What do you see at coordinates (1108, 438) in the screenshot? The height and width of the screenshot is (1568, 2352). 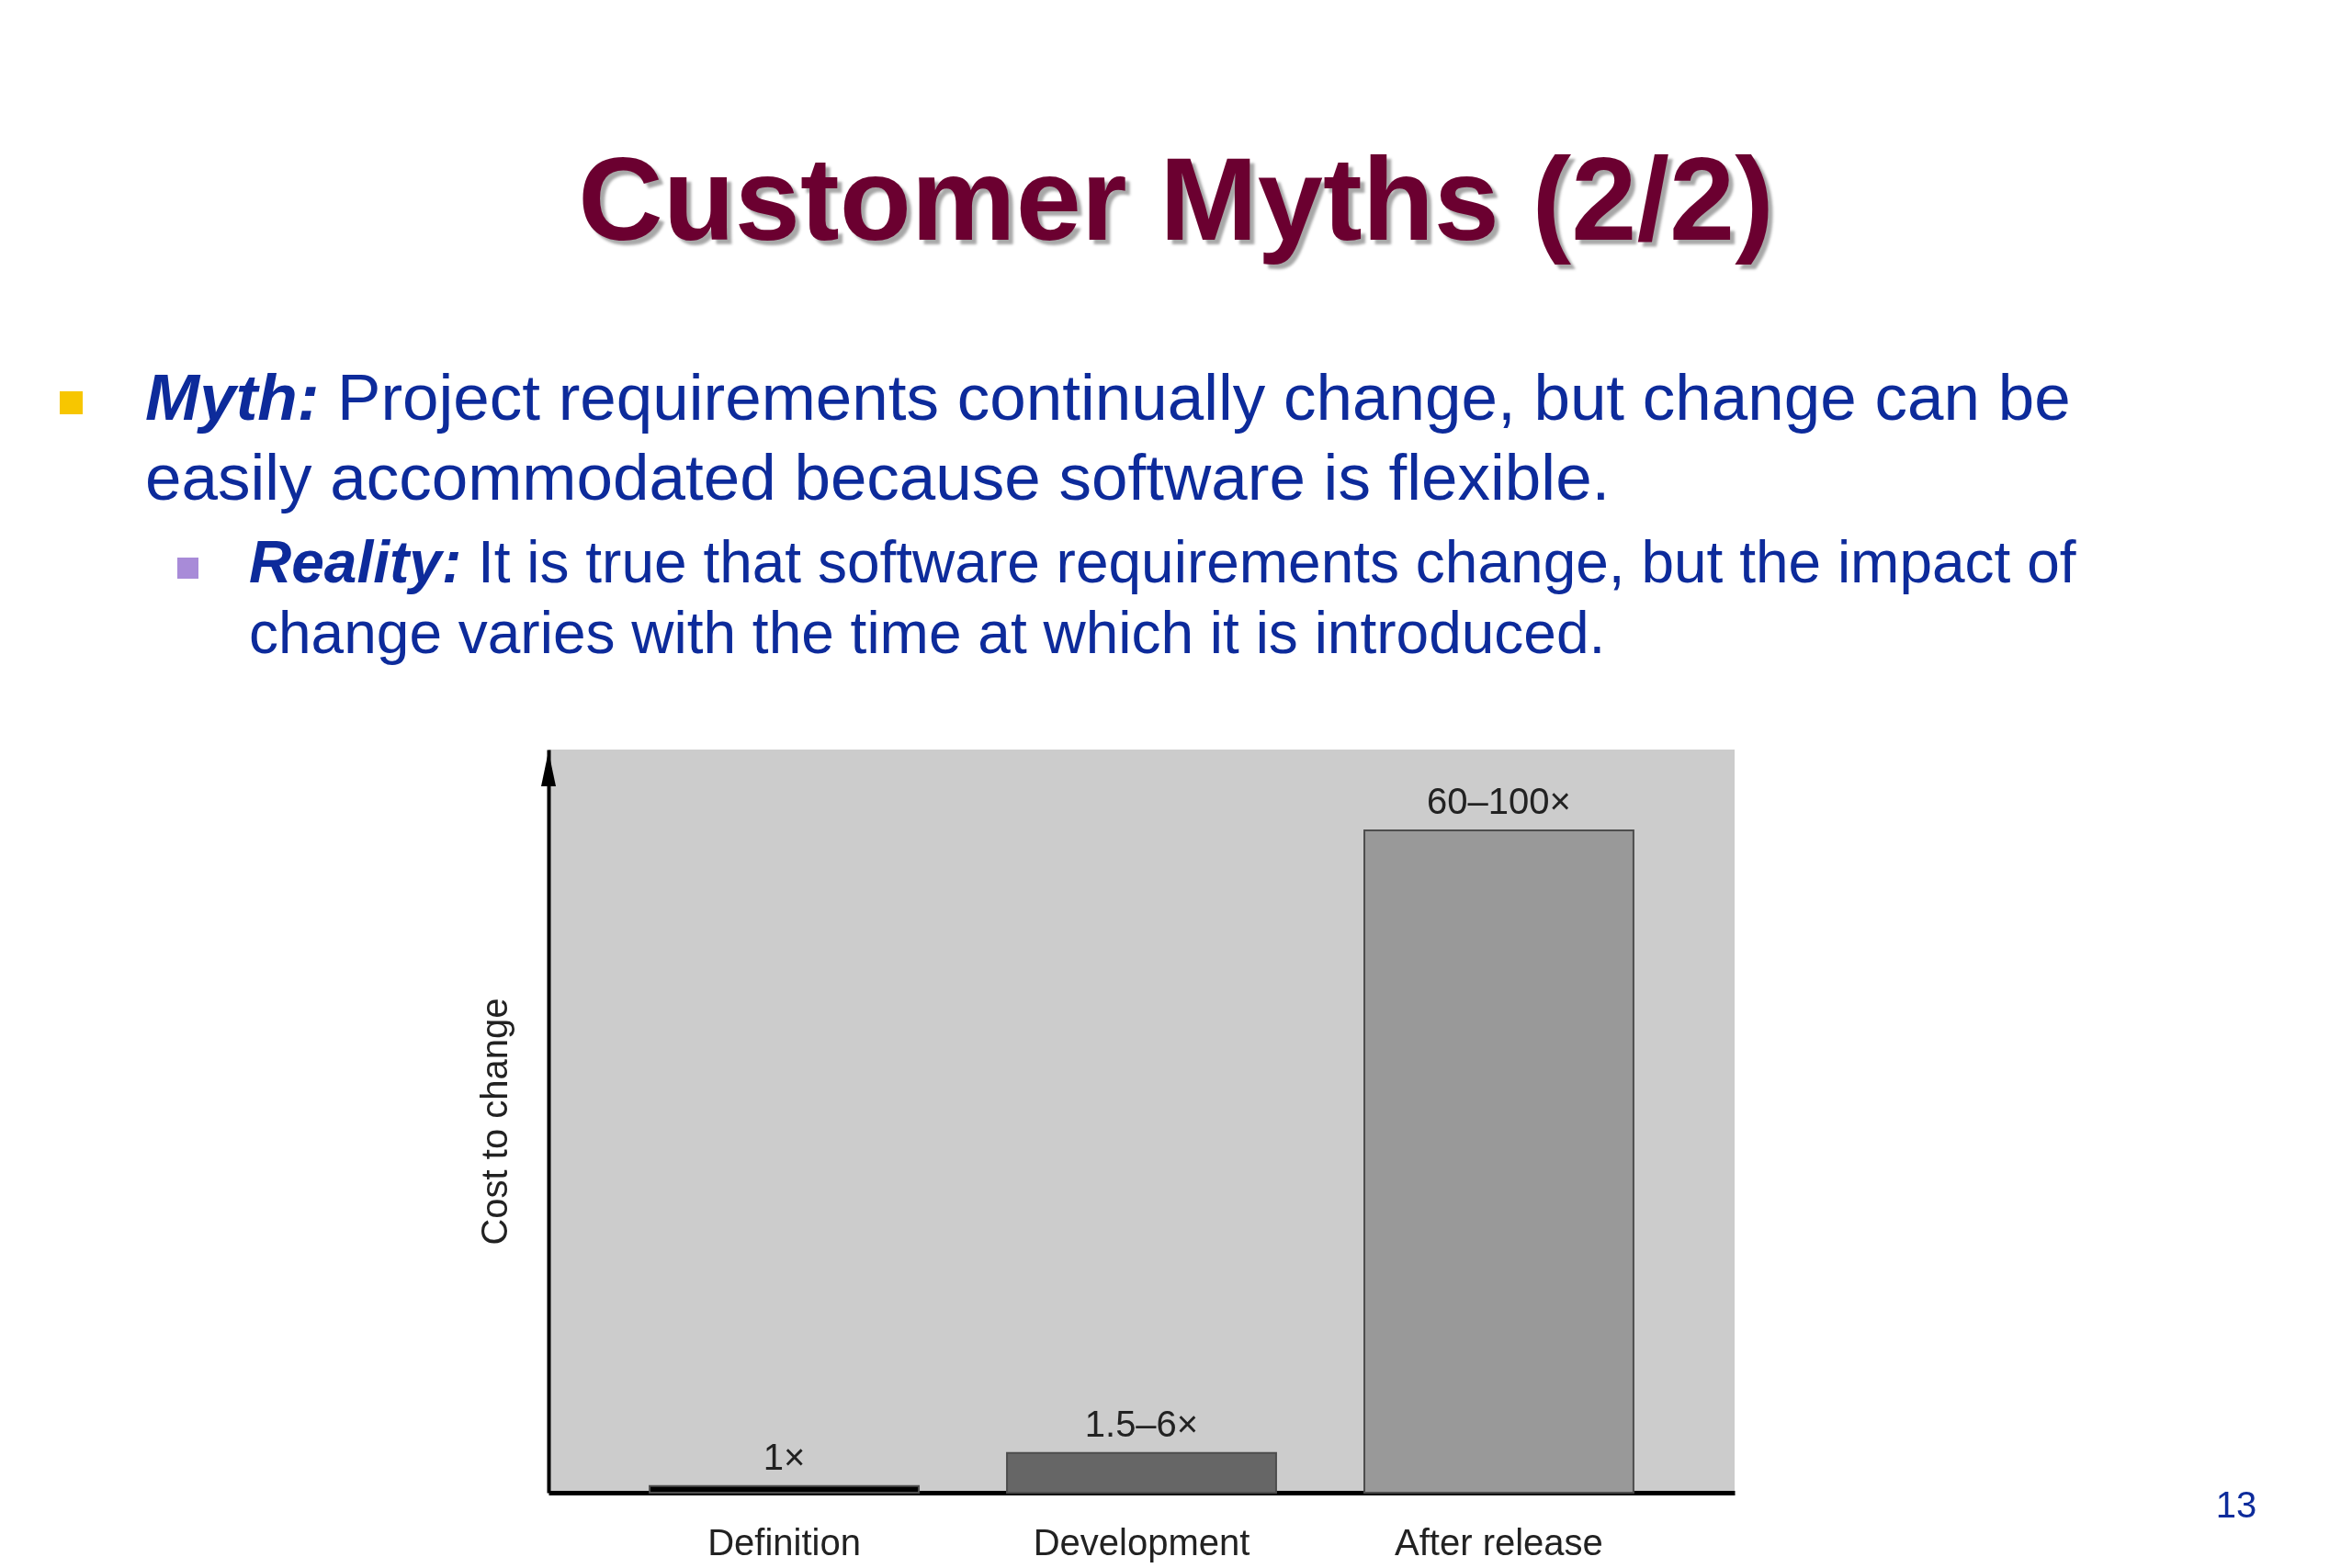 I see `text: Myth: Project requirements continually change, but change can be easily accommodated because software is flexible.` at bounding box center [1108, 438].